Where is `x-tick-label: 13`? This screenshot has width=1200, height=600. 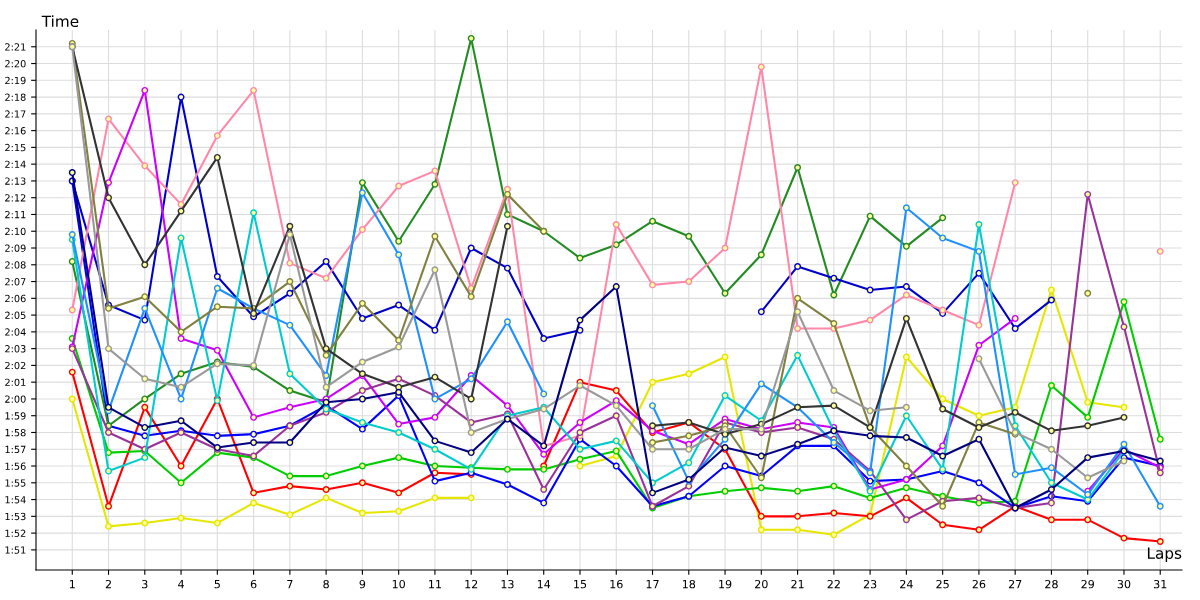
x-tick-label: 13 is located at coordinates (507, 584).